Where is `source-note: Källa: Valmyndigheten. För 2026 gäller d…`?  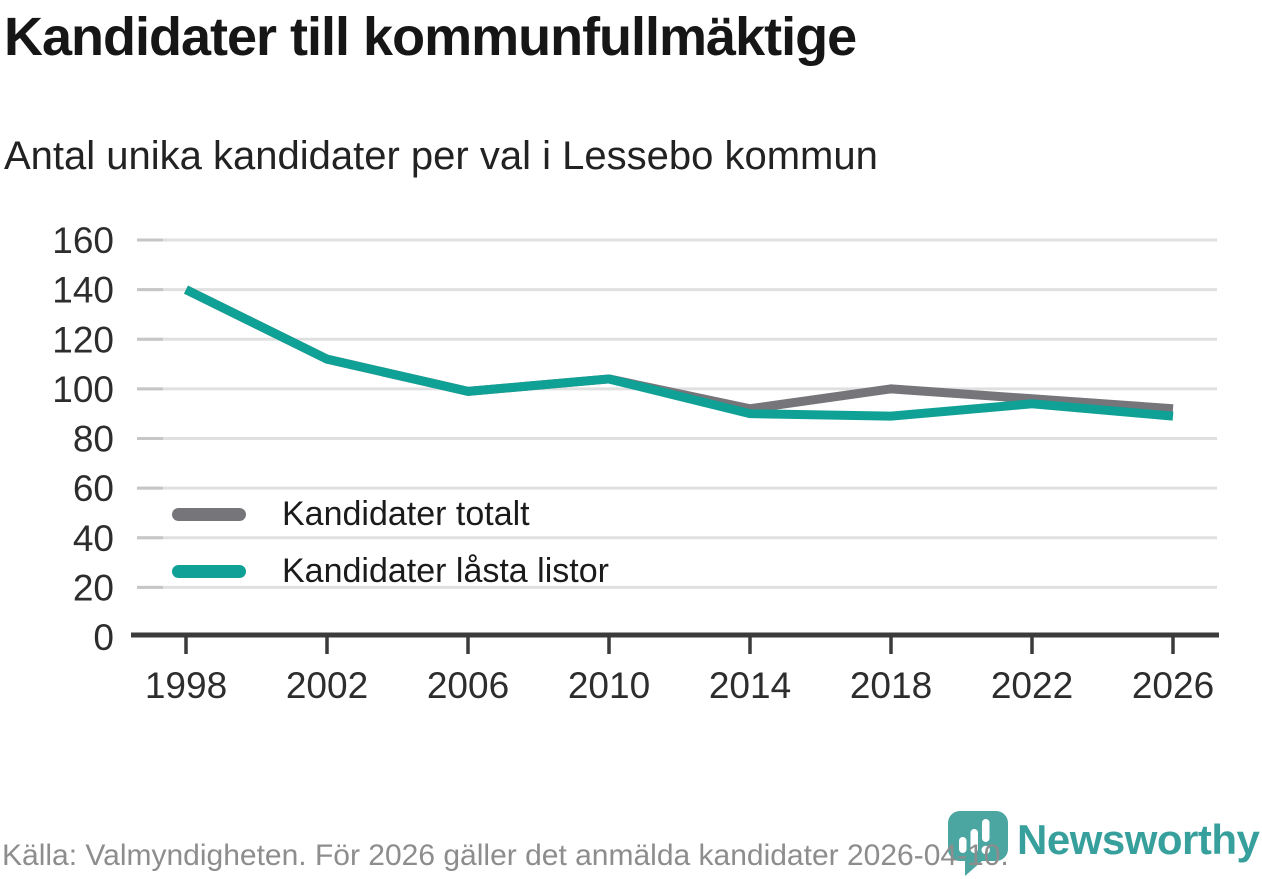 source-note: Källa: Valmyndigheten. För 2026 gäller d… is located at coordinates (505, 855).